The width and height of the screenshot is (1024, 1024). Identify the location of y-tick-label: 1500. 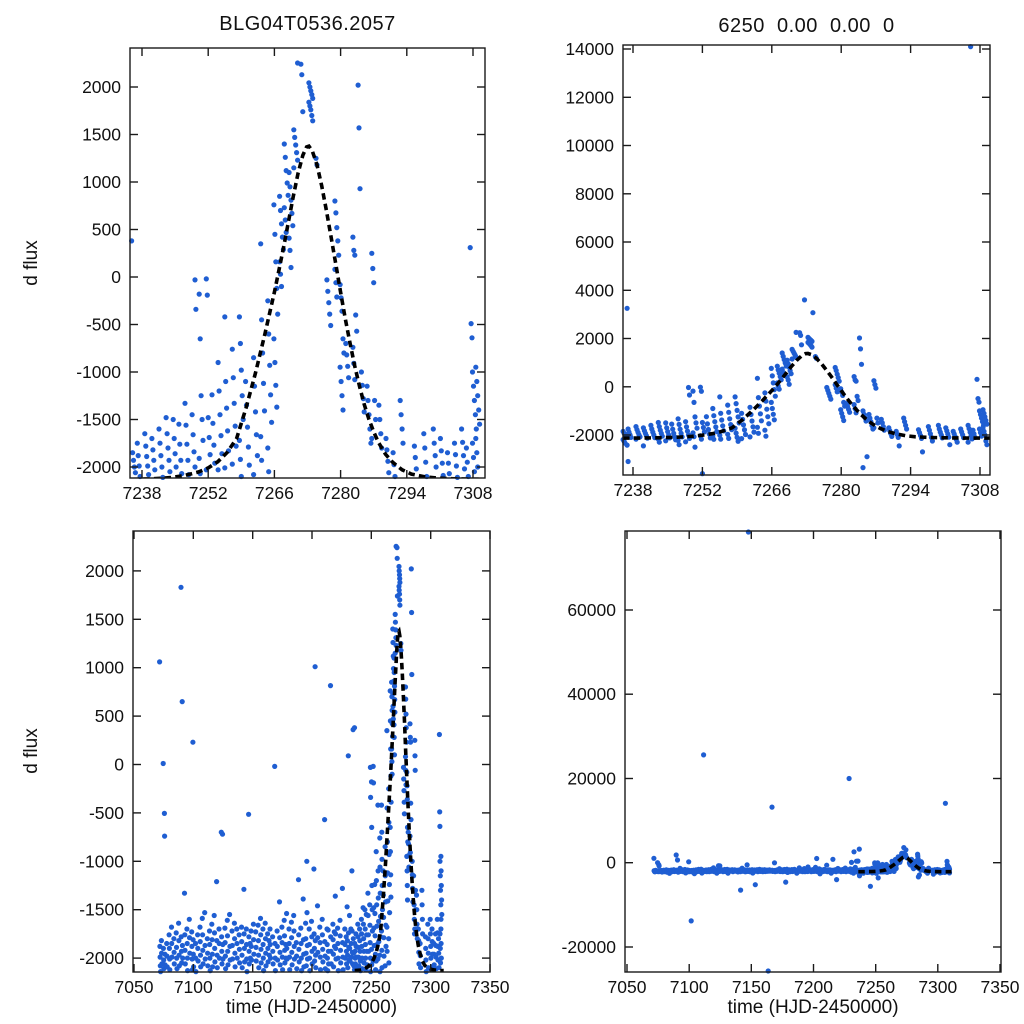
(101, 135).